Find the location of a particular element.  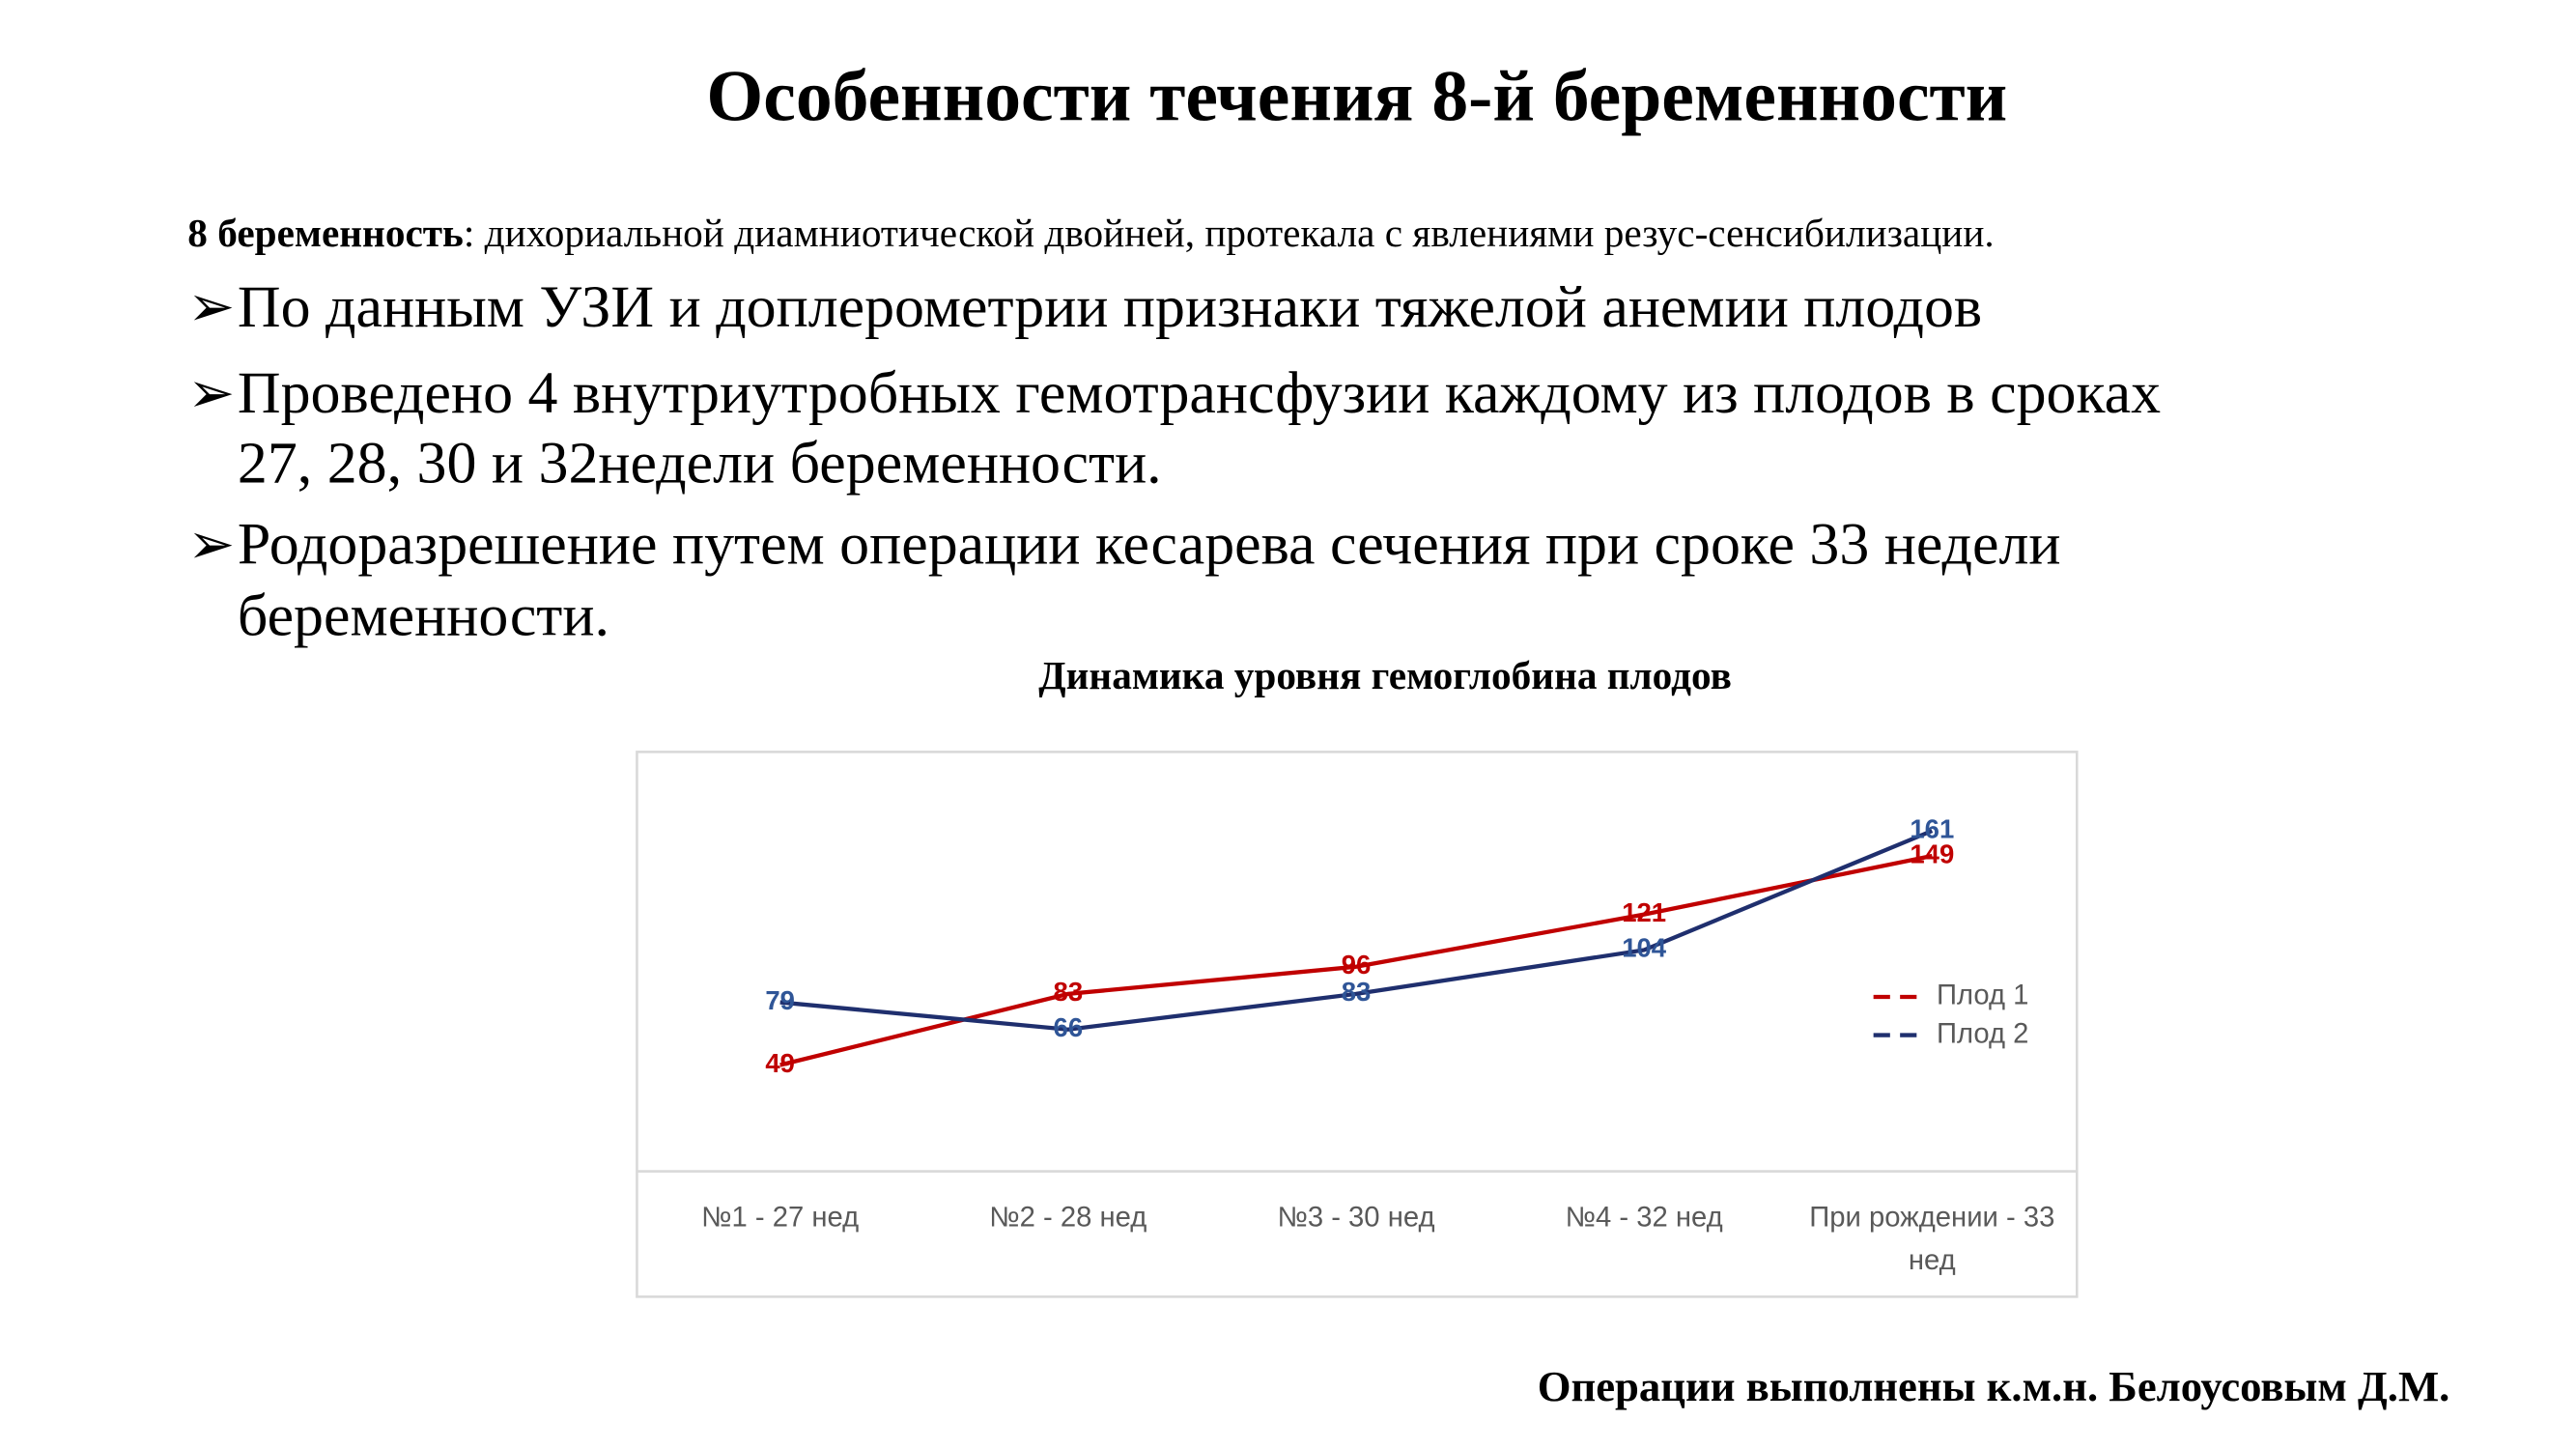

data-label: 161 is located at coordinates (1932, 828).